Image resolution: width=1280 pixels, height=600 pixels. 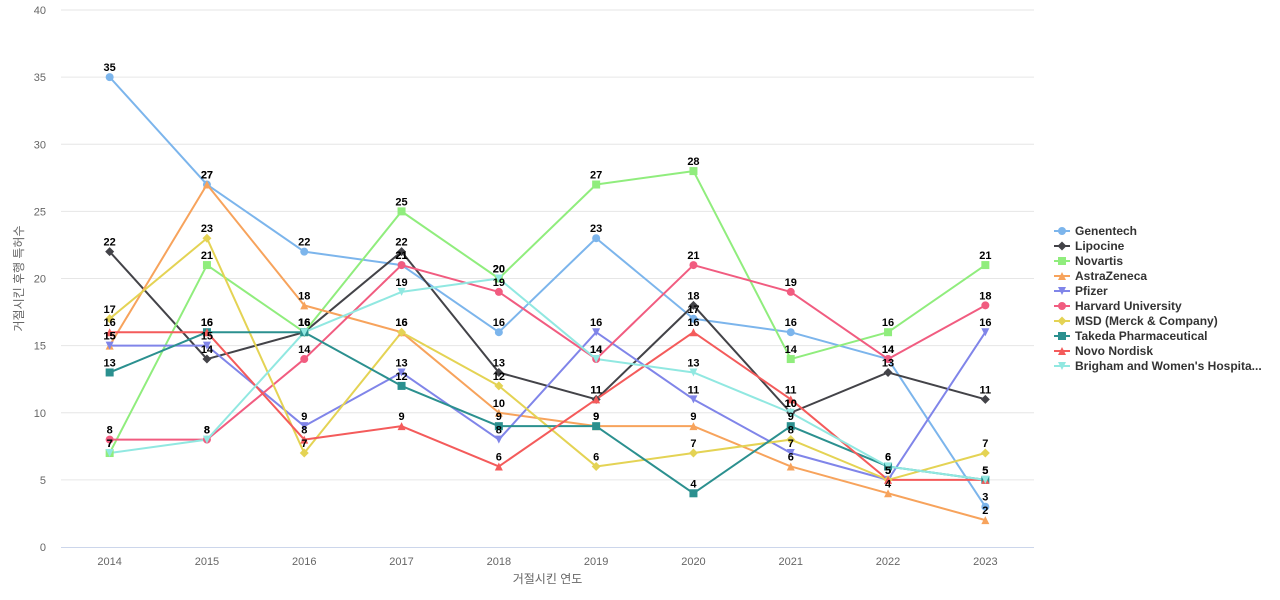 I want to click on data-label-takeda-pharmaceutical: 13, so click(x=110, y=363).